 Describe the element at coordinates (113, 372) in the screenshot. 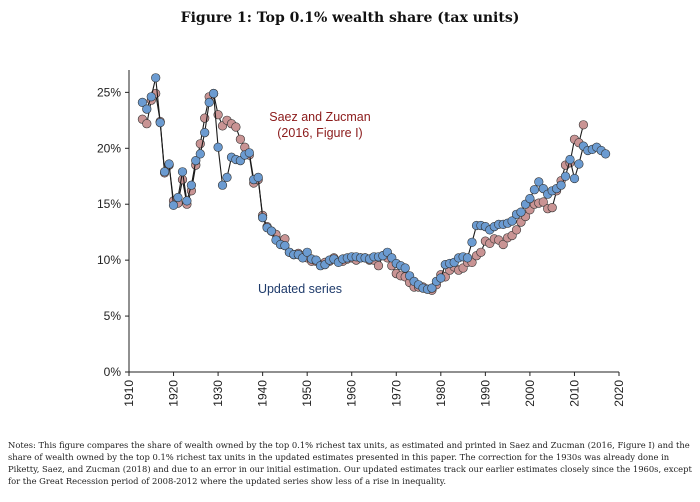

I see `y-tick-label: 0%` at that location.